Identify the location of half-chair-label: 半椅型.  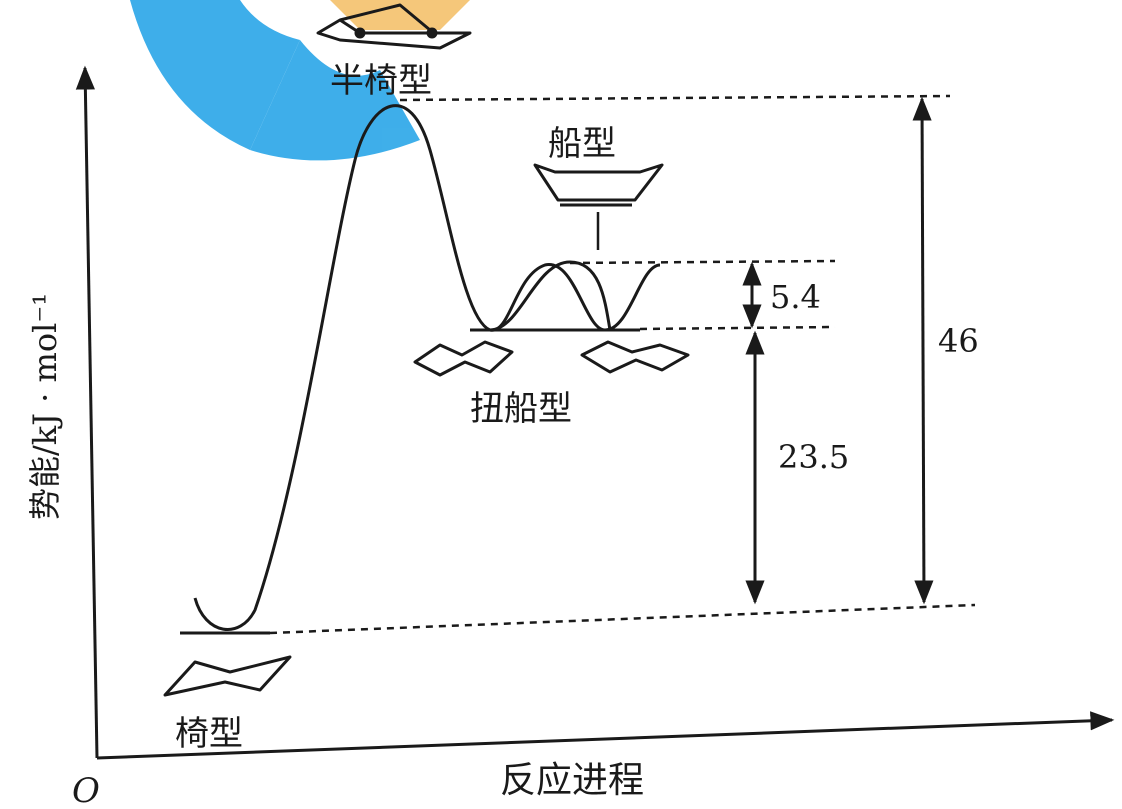
(381, 81).